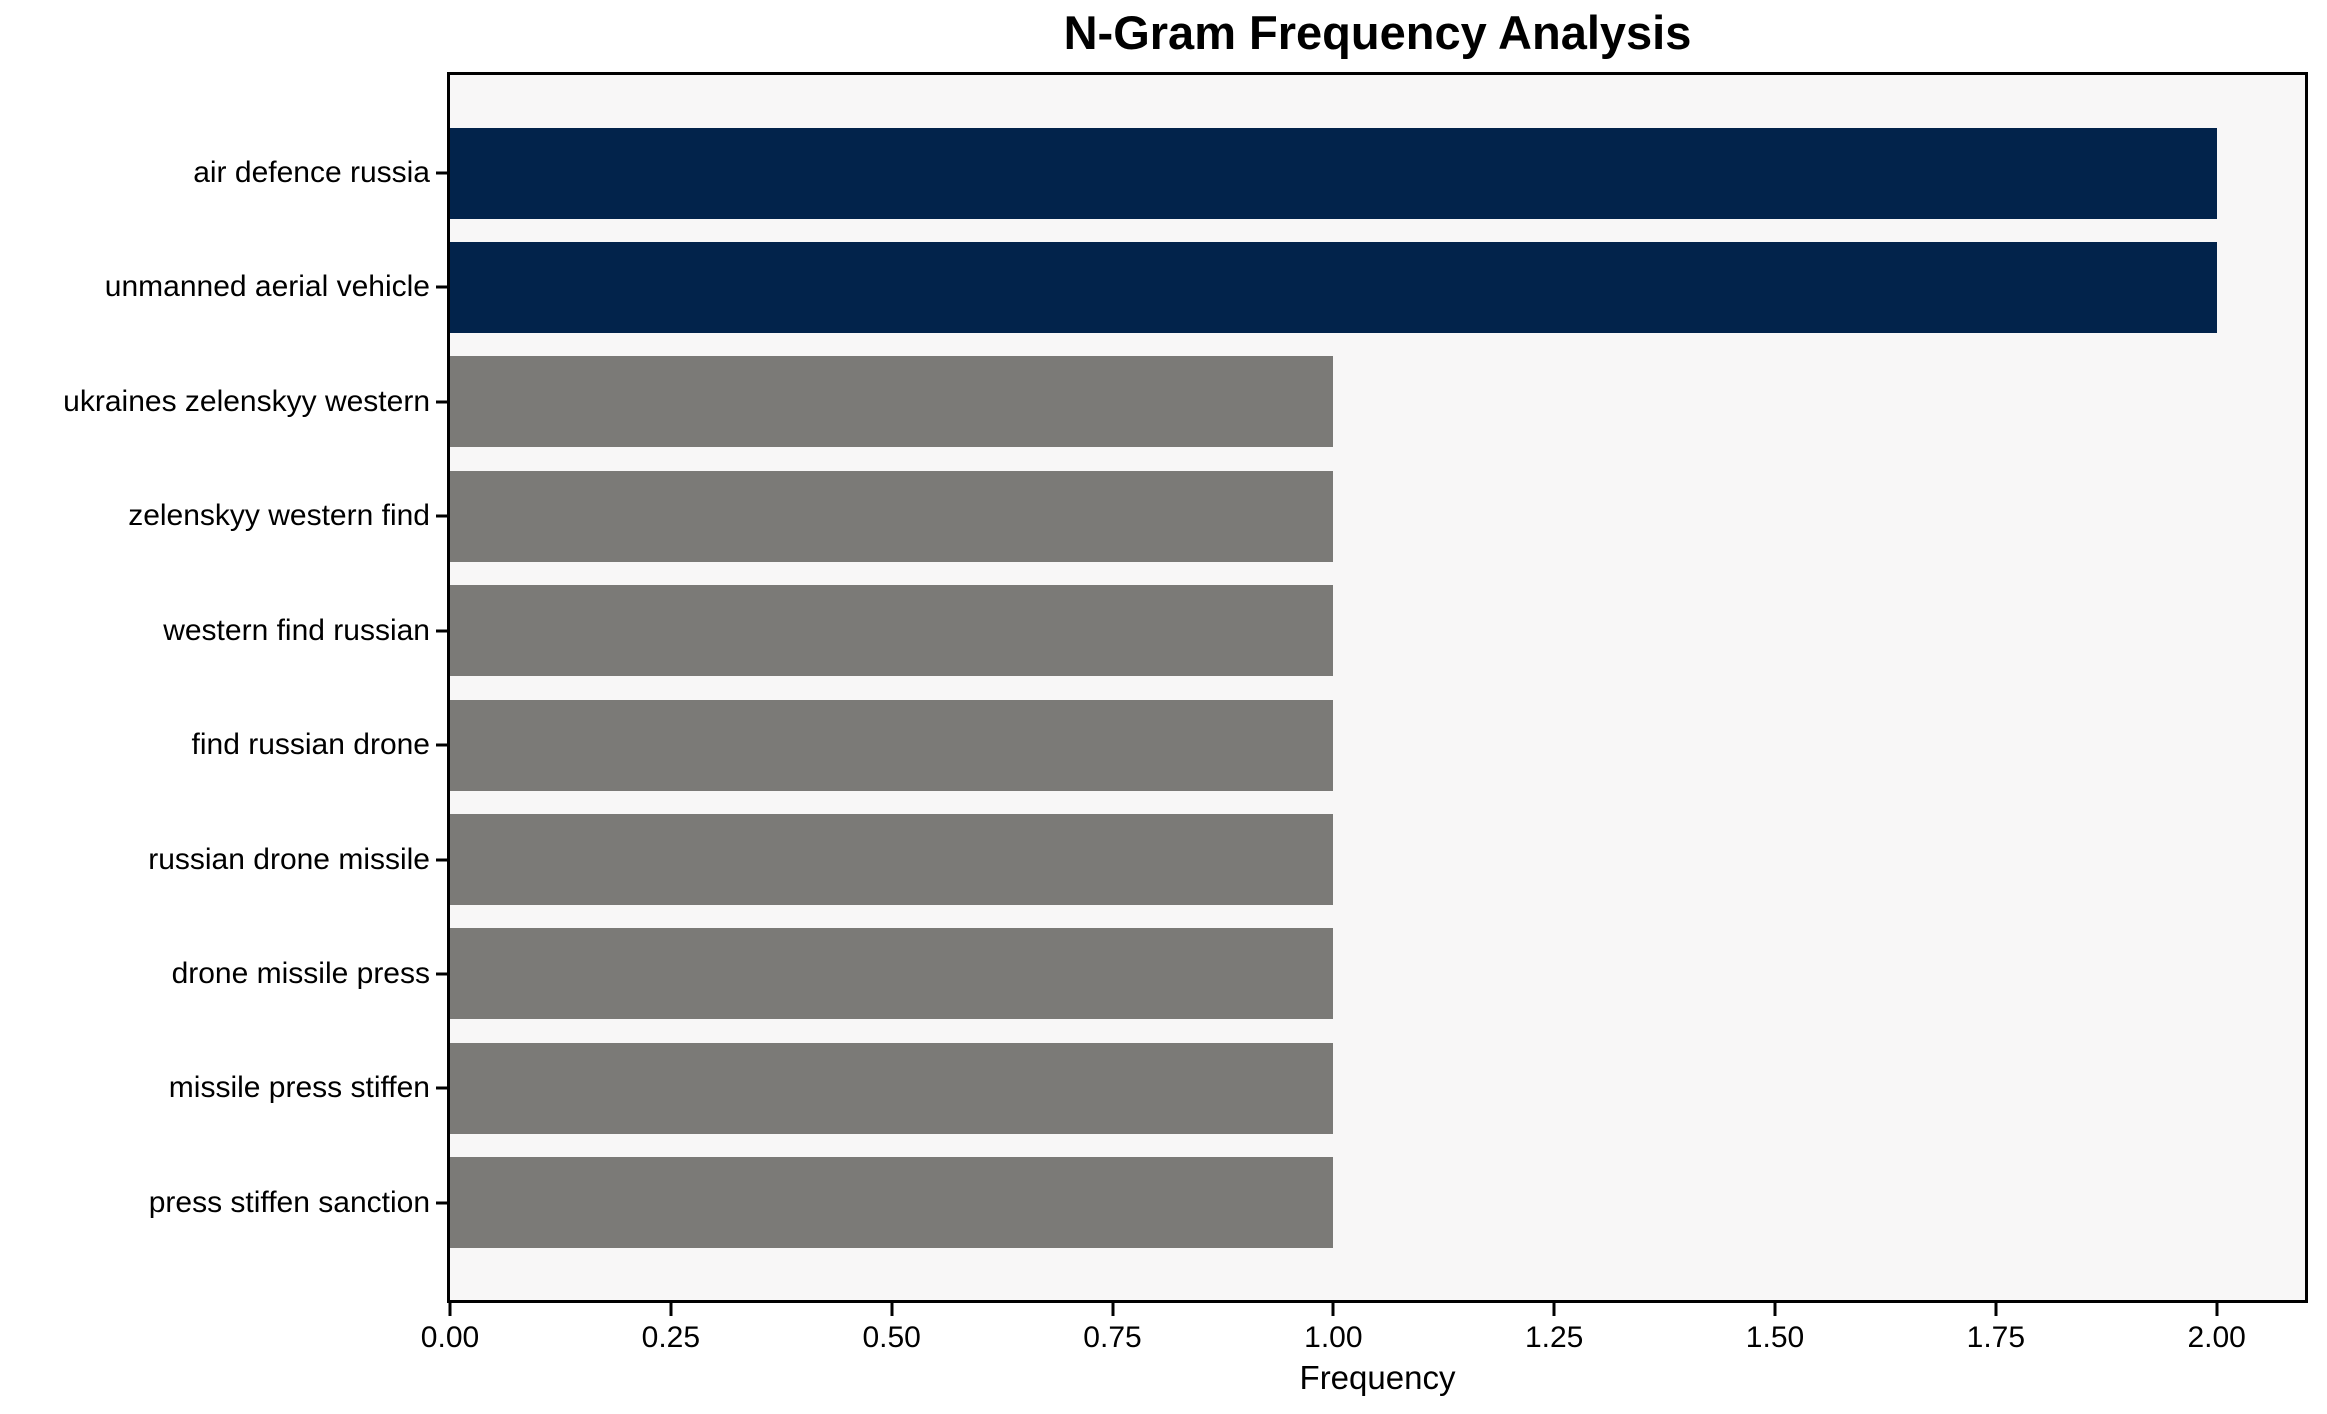 The image size is (2327, 1414). What do you see at coordinates (289, 1202) in the screenshot?
I see `y-tick-label: press stiffen sanction` at bounding box center [289, 1202].